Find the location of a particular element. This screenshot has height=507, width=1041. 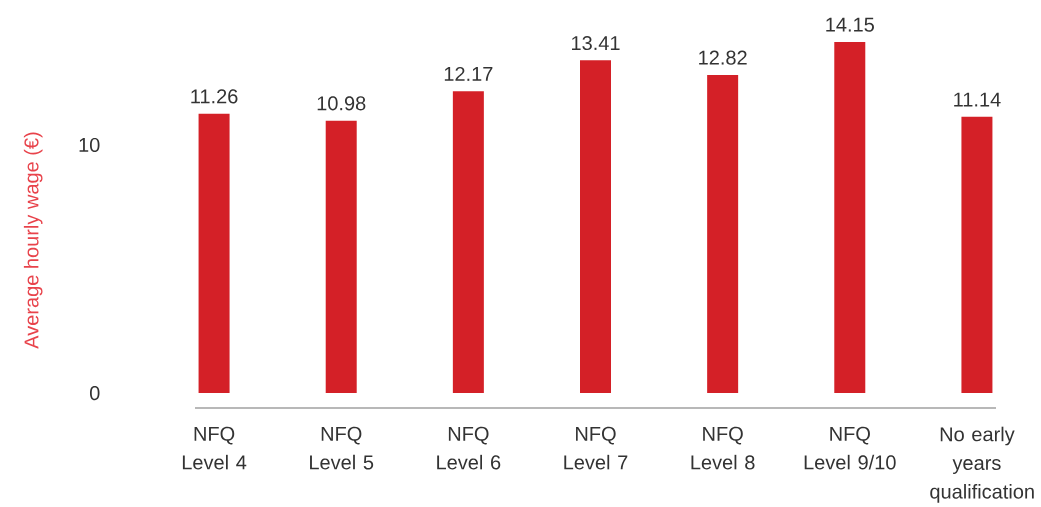

data-label: 14.15 is located at coordinates (850, 24).